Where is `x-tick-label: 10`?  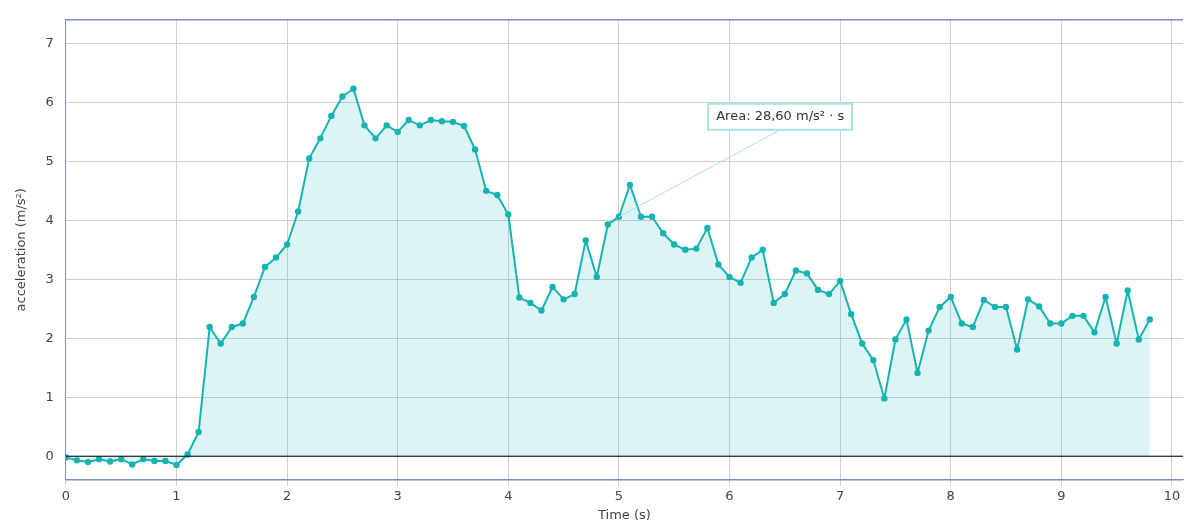
x-tick-label: 10 is located at coordinates (1172, 495).